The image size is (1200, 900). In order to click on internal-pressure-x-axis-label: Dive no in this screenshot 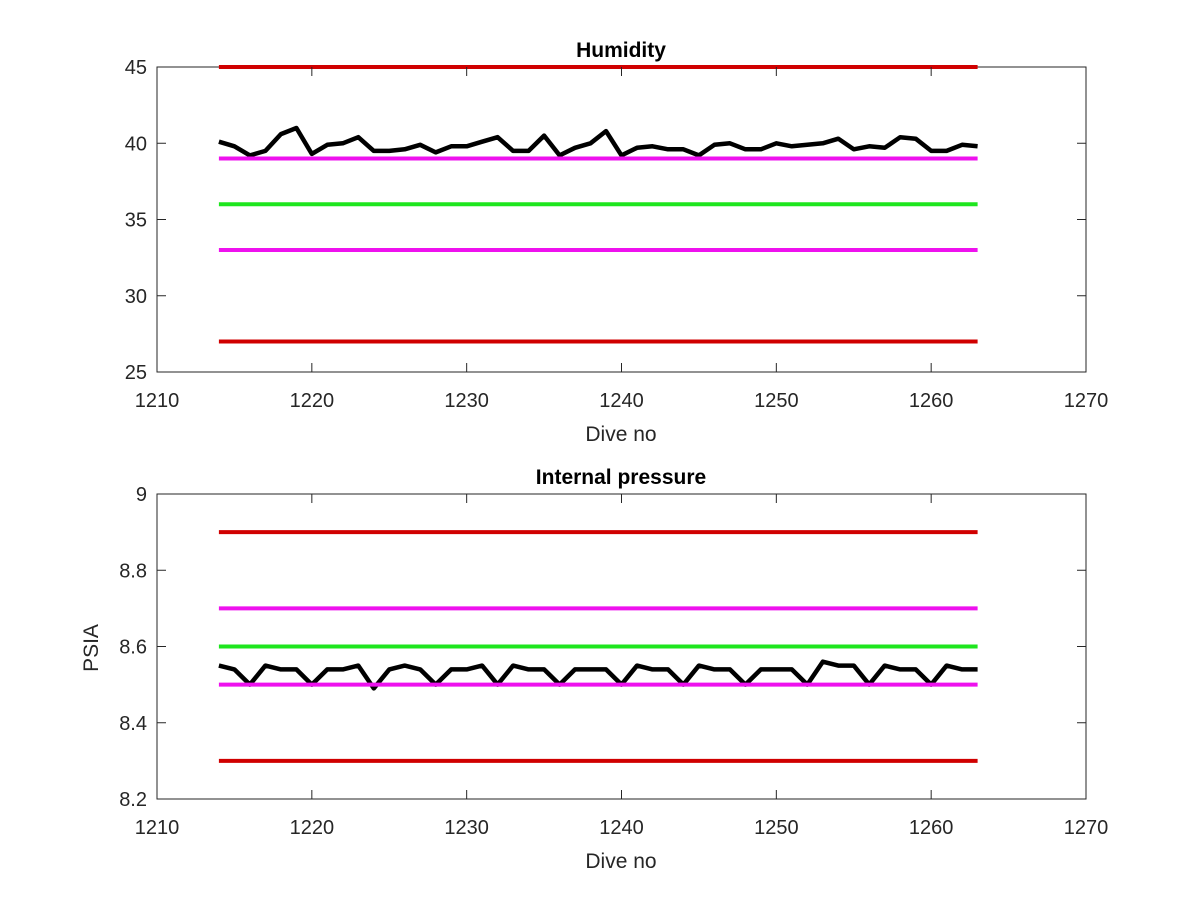, I will do `click(620, 861)`.